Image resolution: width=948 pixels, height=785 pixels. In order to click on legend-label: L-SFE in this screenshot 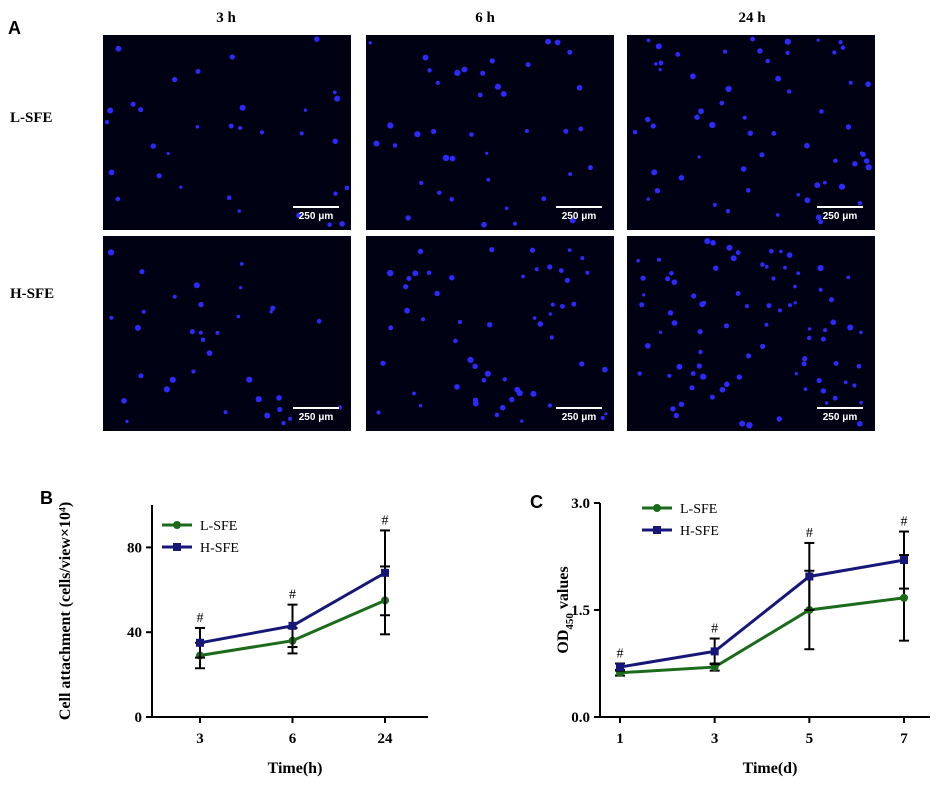, I will do `click(218, 526)`.